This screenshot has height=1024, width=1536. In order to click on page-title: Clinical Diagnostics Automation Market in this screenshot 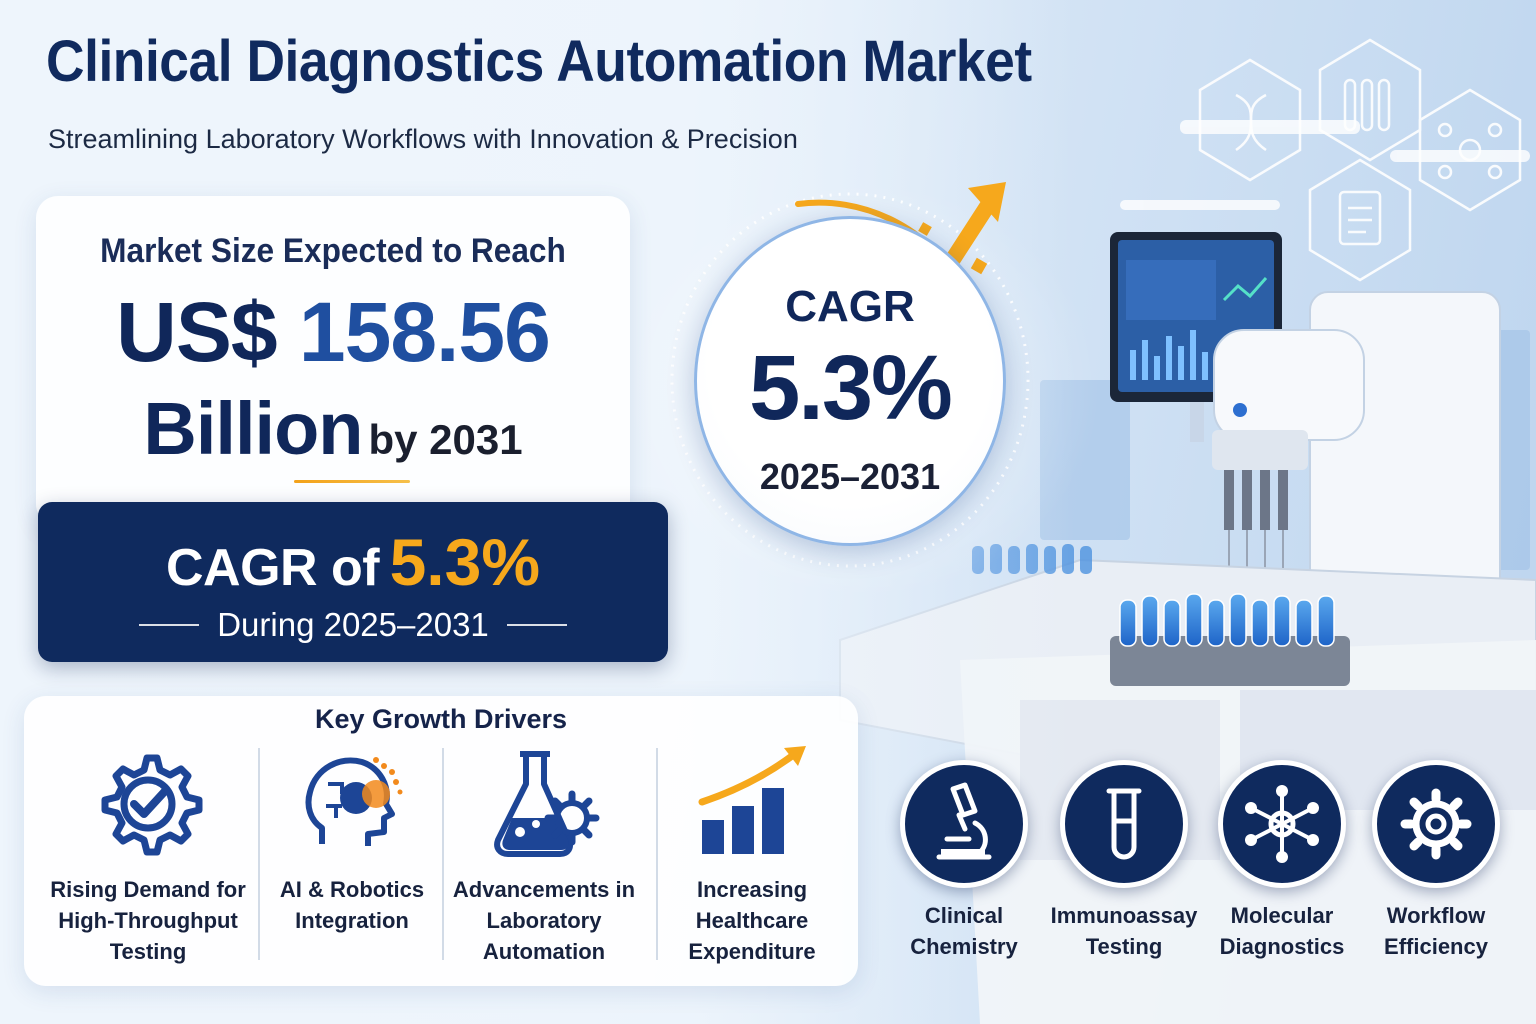, I will do `click(539, 61)`.